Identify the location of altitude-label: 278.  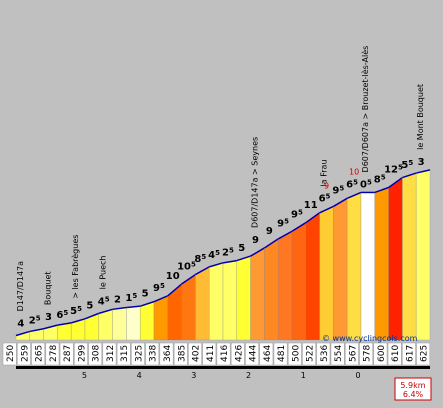
(54, 353).